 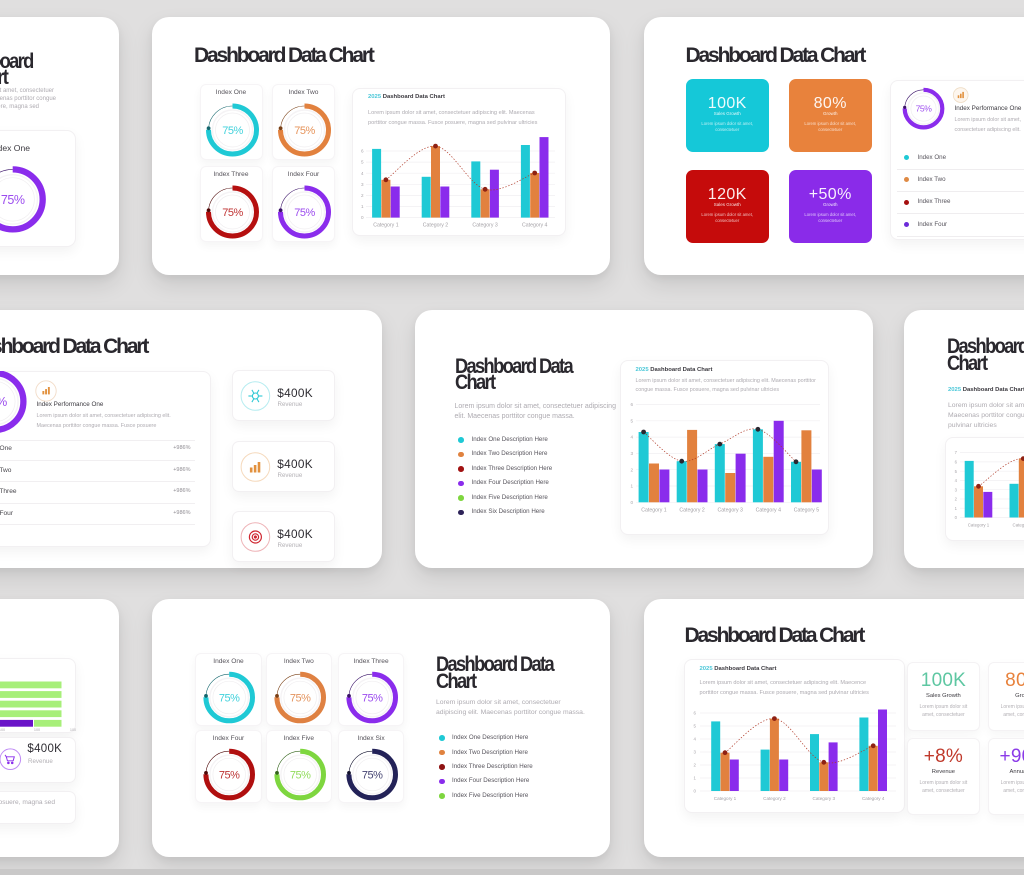 What do you see at coordinates (955, 452) in the screenshot?
I see `svg-text: 7` at bounding box center [955, 452].